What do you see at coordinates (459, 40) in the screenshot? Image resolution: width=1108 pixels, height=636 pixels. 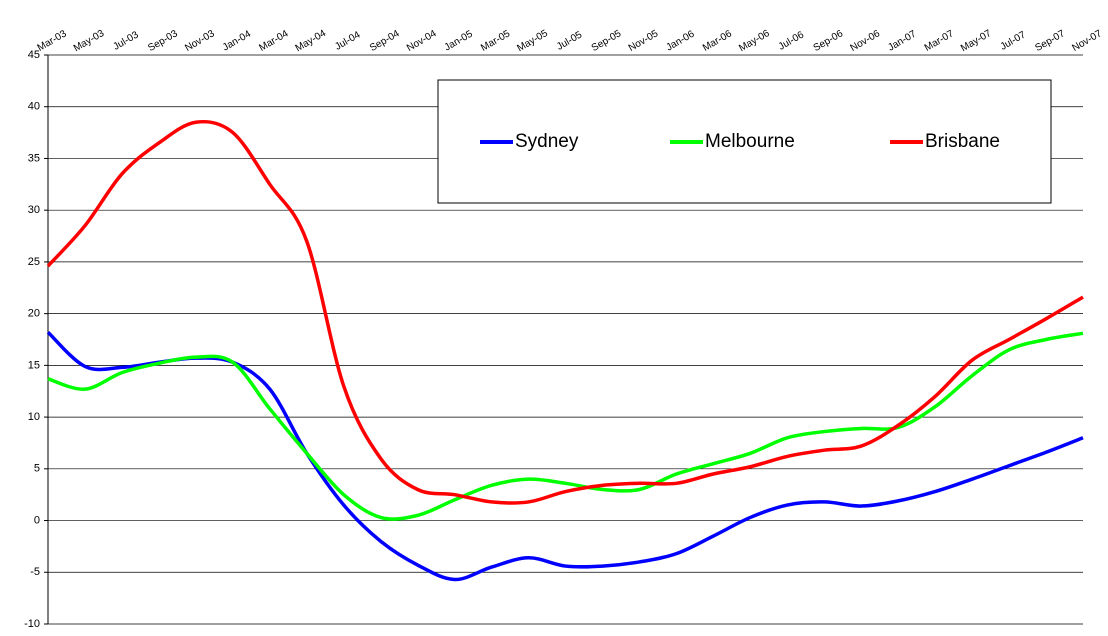 I see `x-tick-label: Jan-05` at bounding box center [459, 40].